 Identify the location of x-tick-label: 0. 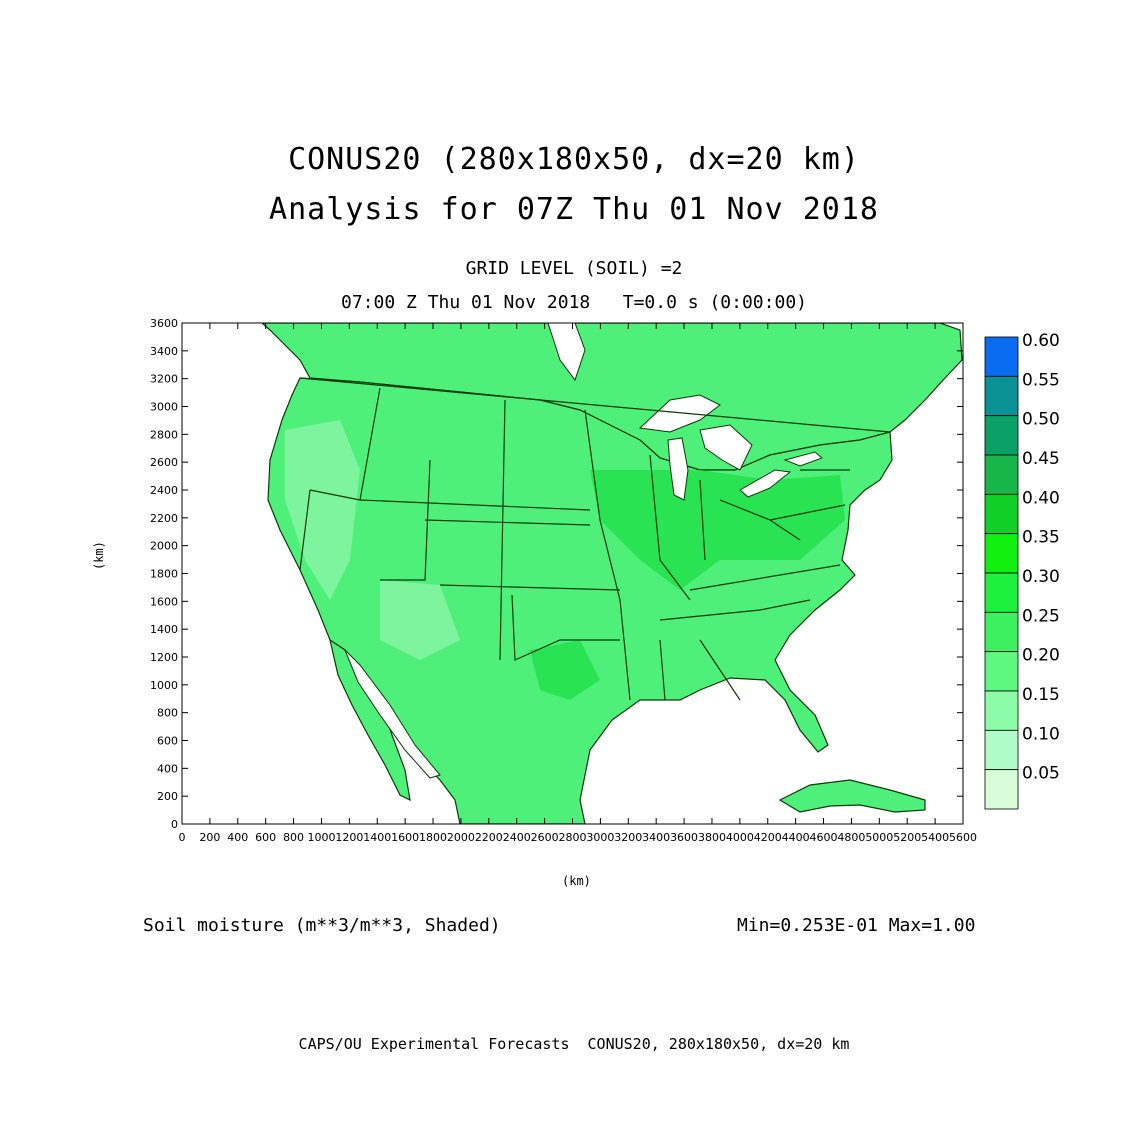
(182, 837).